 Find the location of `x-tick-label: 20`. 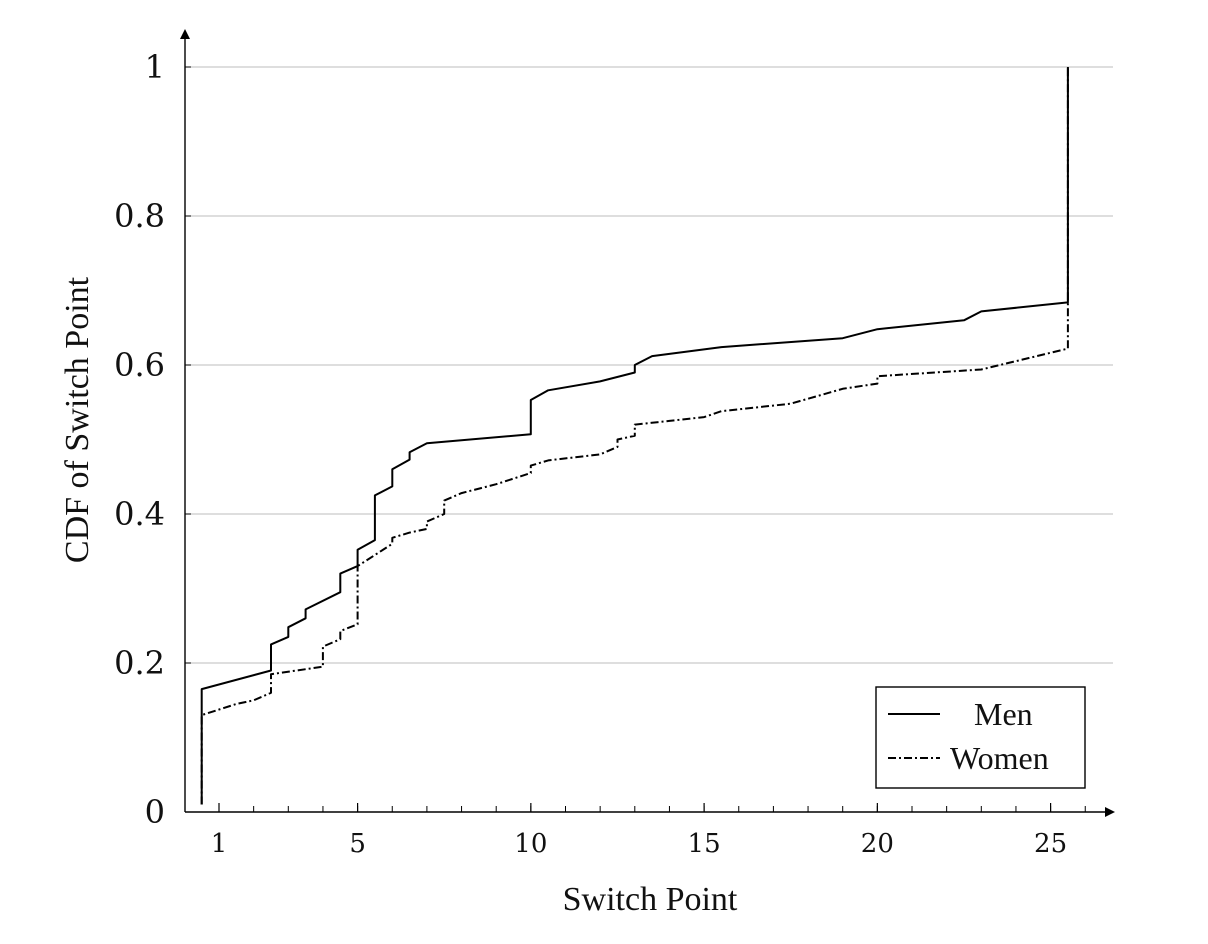

x-tick-label: 20 is located at coordinates (877, 844).